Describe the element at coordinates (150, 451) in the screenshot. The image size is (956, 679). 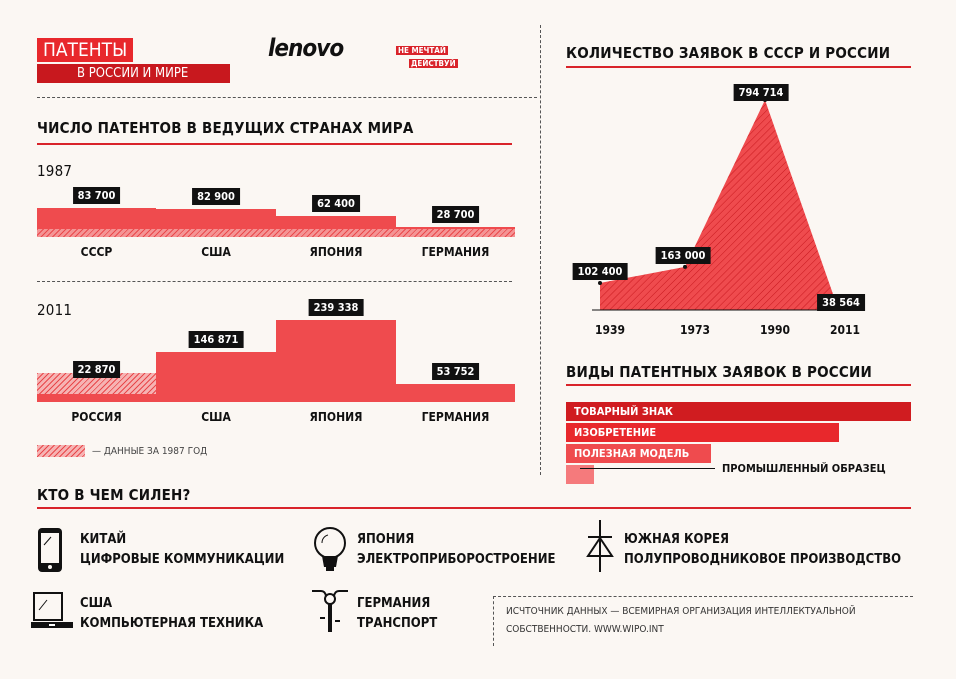
I see `legend-text: — ДАННЫЕ ЗА 1987 ГОД` at that location.